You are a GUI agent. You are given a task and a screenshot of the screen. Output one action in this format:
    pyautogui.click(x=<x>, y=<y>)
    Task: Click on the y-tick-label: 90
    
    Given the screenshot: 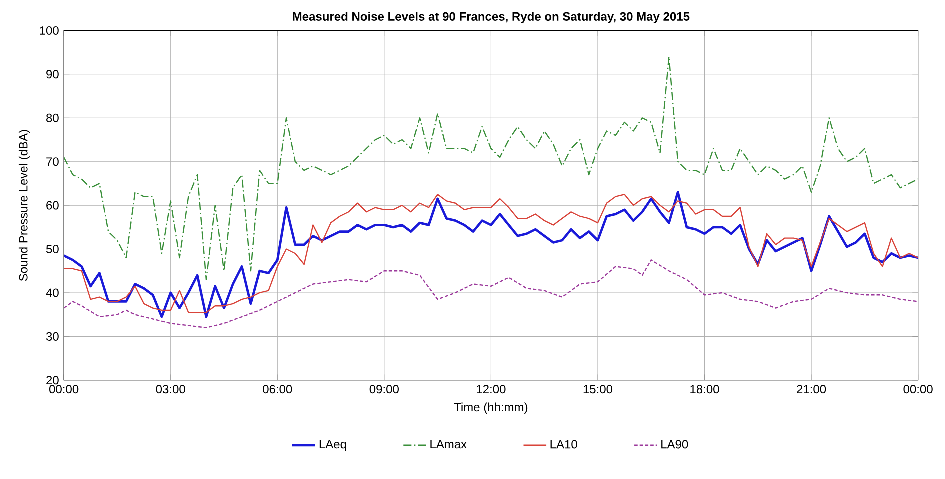 What is the action you would take?
    pyautogui.click(x=52, y=74)
    